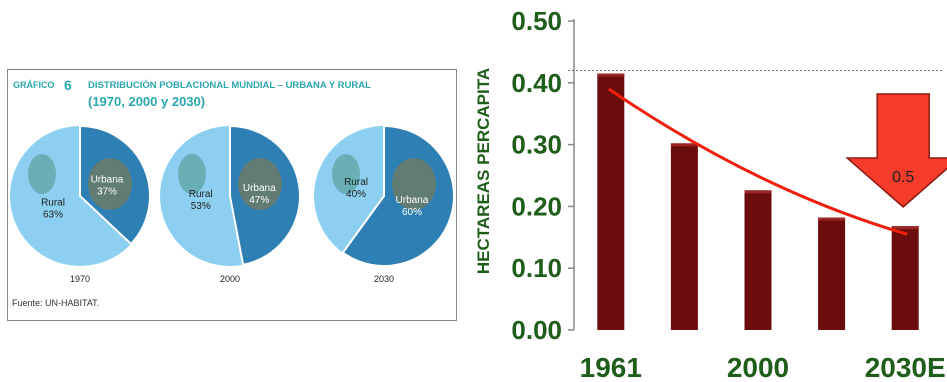 This screenshot has width=947, height=382. Describe the element at coordinates (68, 85) in the screenshot. I see `figure-number: 6` at that location.